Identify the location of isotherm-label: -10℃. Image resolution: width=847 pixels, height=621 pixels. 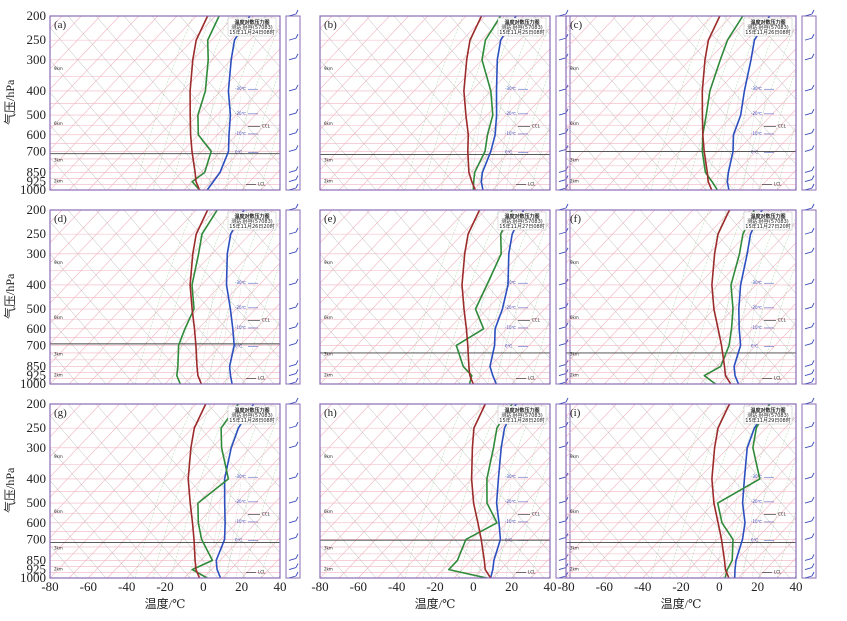
(757, 521).